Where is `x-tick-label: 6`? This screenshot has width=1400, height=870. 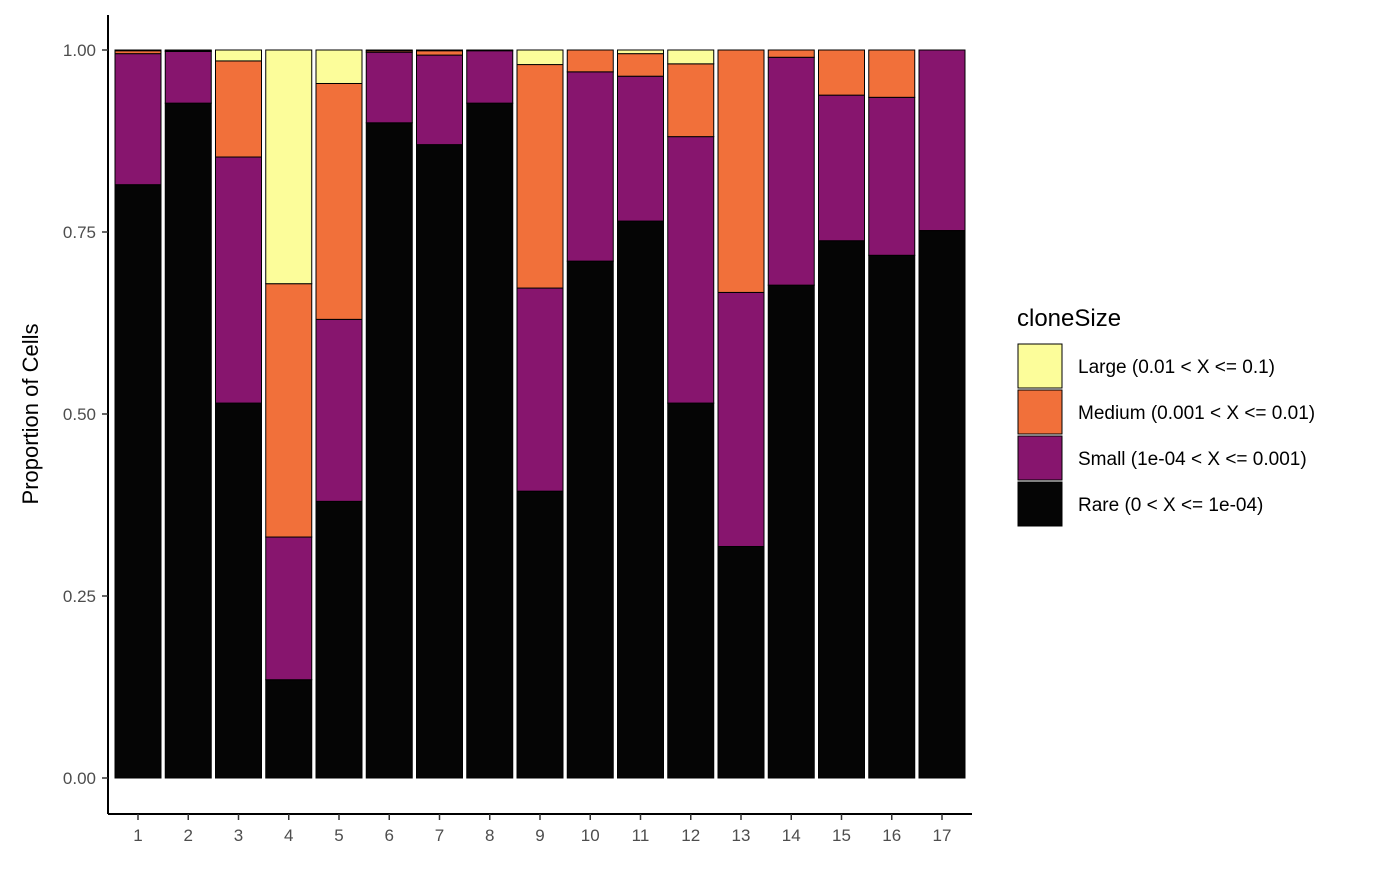 x-tick-label: 6 is located at coordinates (389, 835).